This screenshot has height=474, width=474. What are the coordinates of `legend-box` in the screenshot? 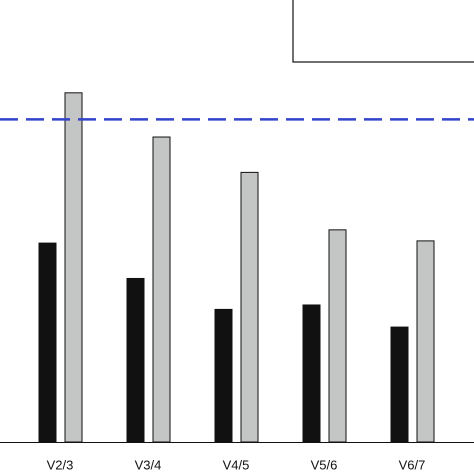 It's located at (383, 31).